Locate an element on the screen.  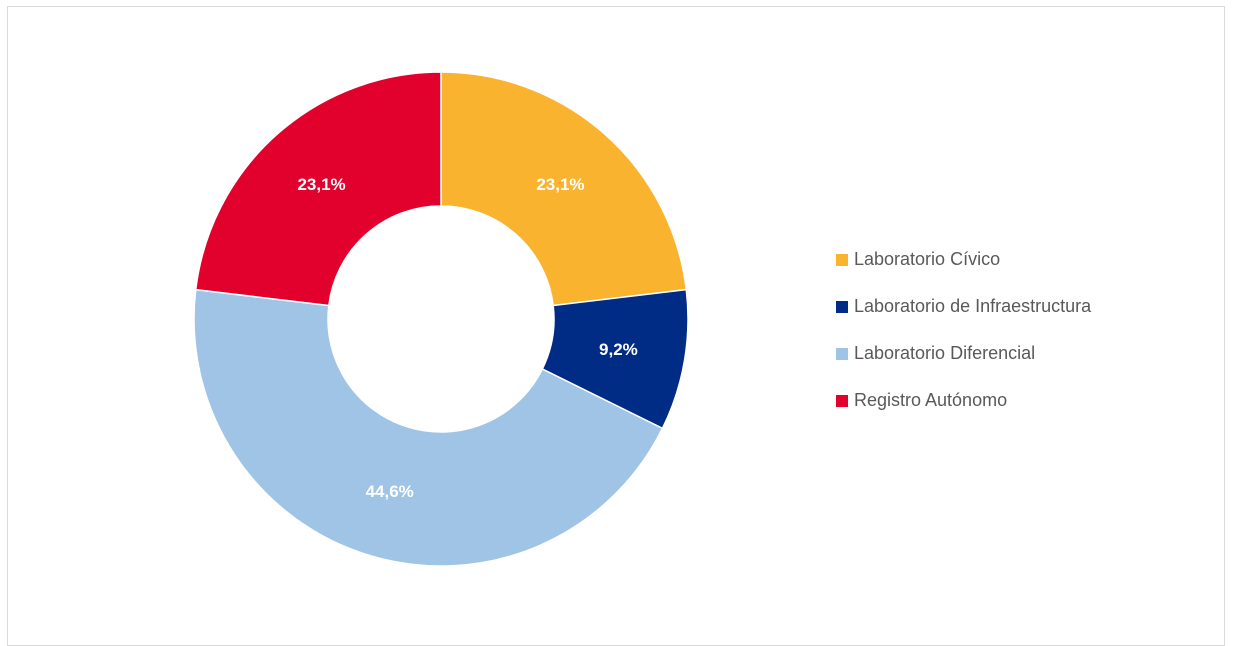
legend-label: Laboratorio Cívico is located at coordinates (927, 259).